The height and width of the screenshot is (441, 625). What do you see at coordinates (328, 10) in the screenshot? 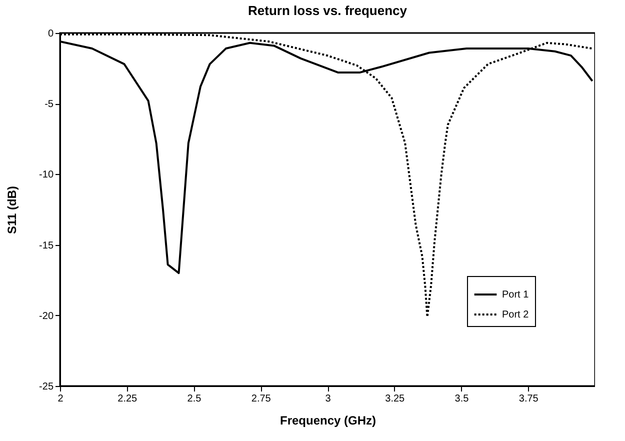
I see `chart-title: Return loss vs. frequency` at bounding box center [328, 10].